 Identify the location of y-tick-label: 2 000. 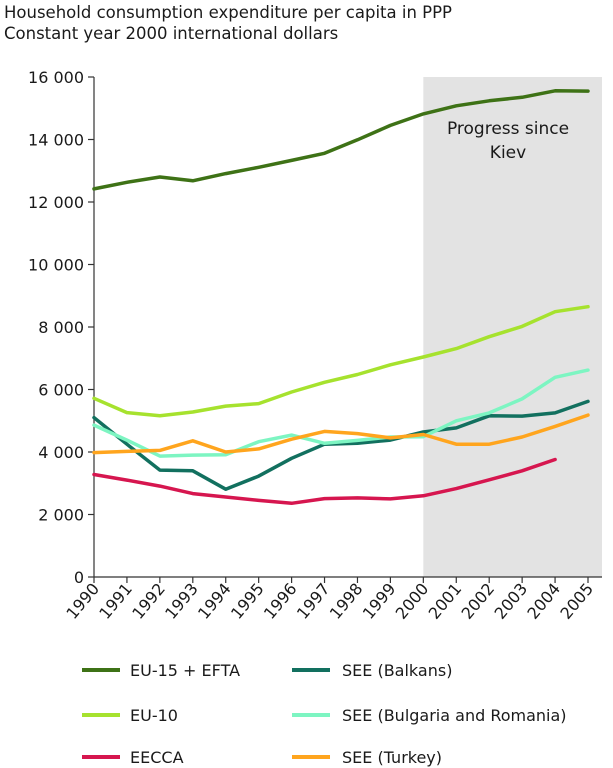
(61, 515).